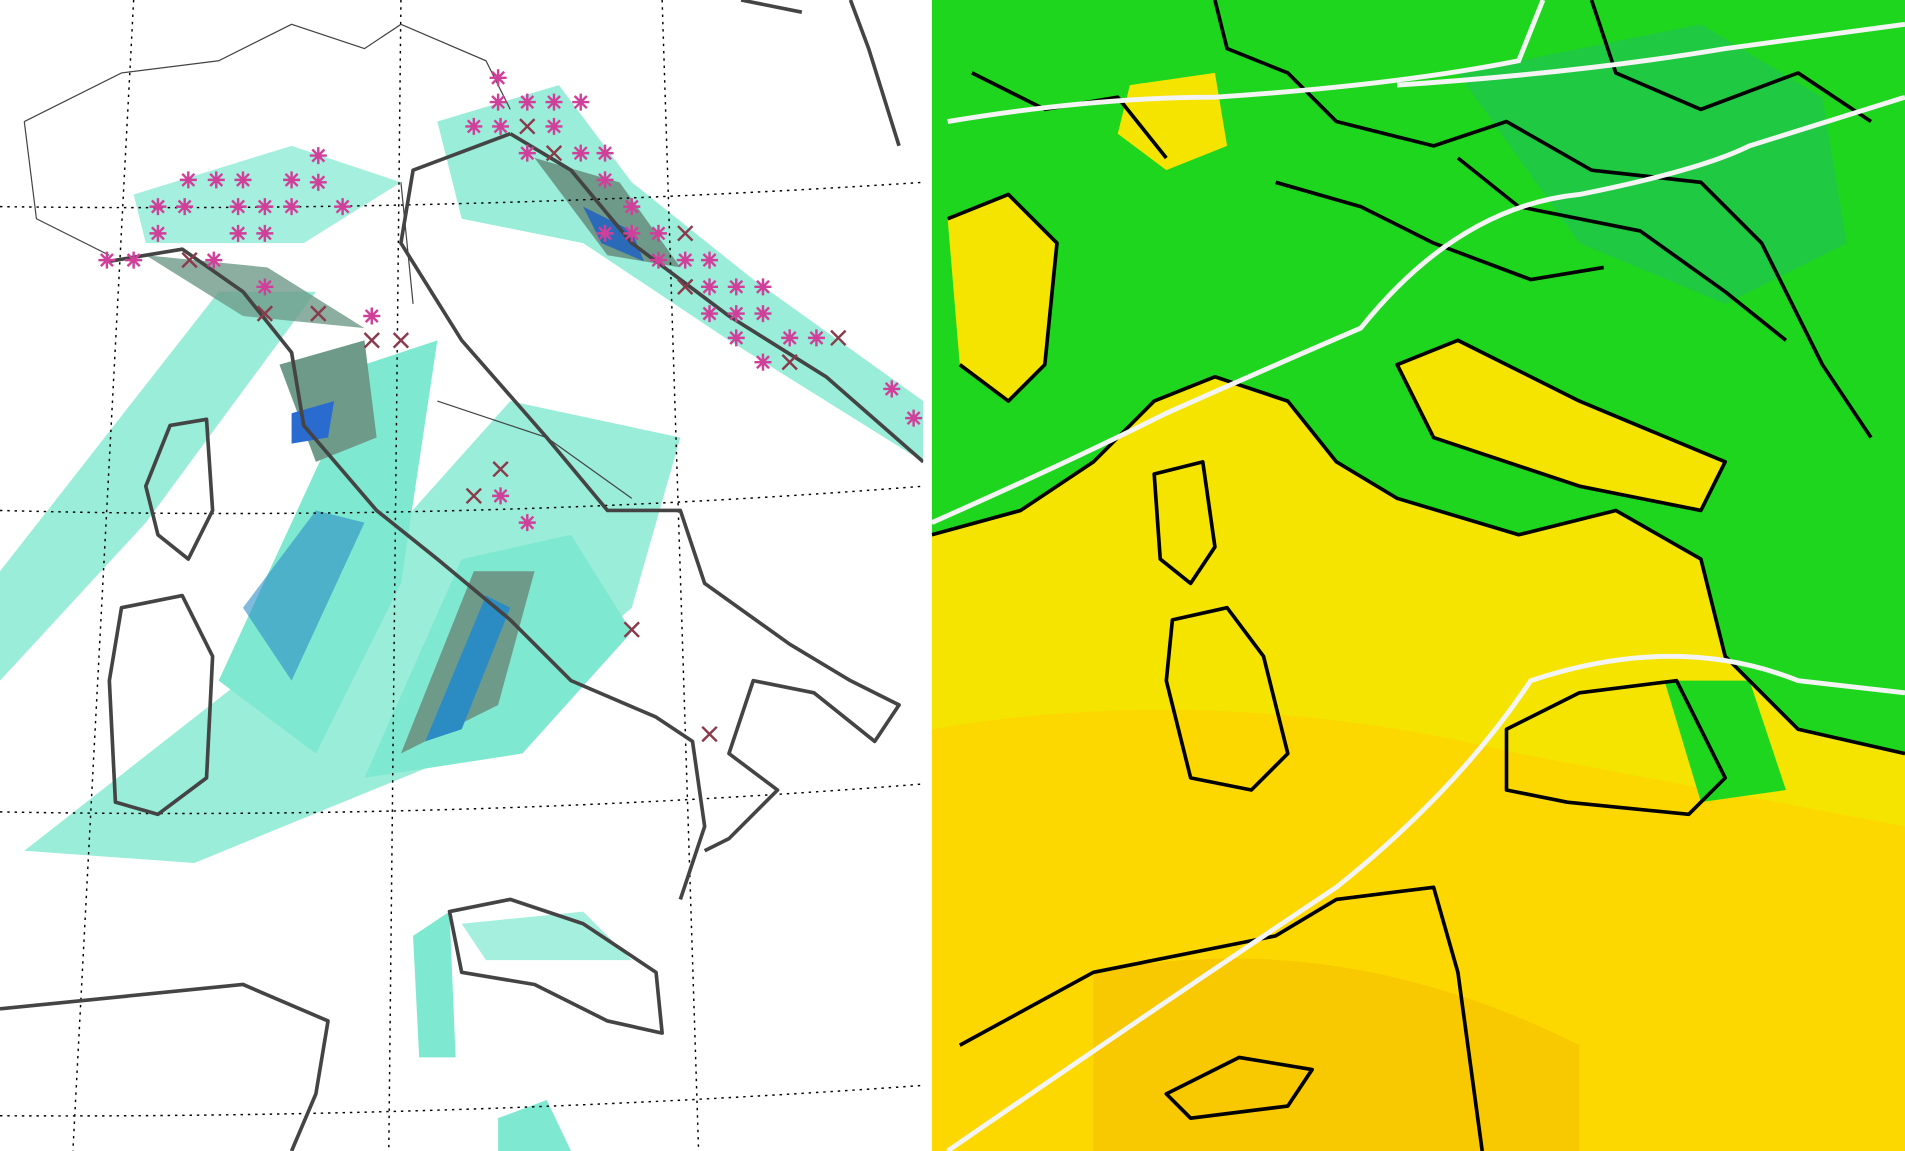  Describe the element at coordinates (1652, 164) in the screenshot. I see `coolest-area` at that location.